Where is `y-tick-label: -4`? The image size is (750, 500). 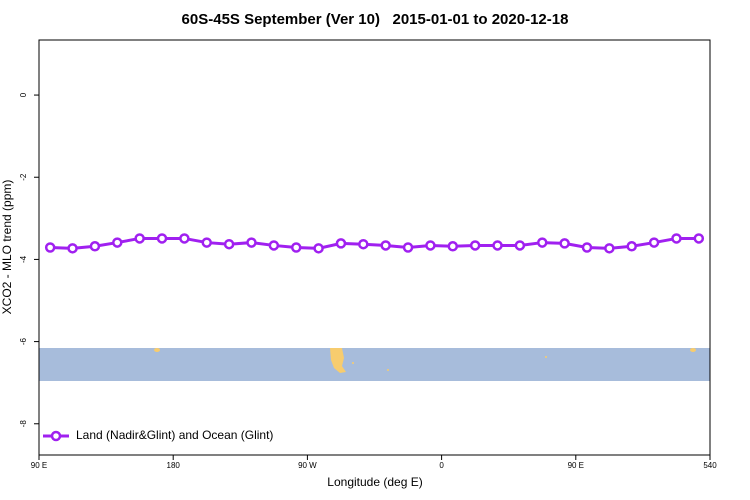
y-tick-label: -4 is located at coordinates (23, 259).